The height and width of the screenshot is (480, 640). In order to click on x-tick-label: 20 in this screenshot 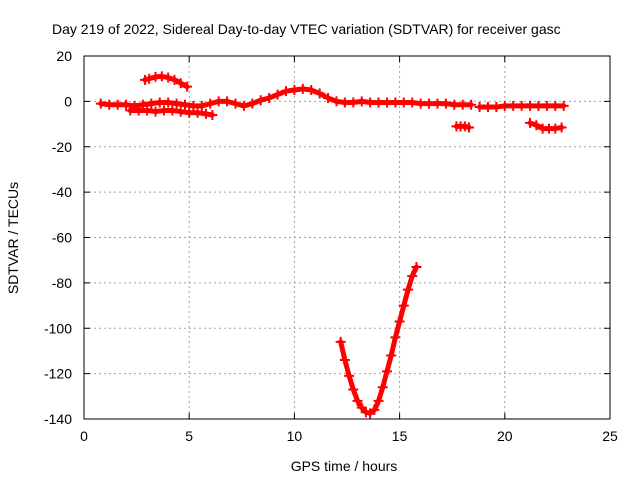, I will do `click(505, 436)`.